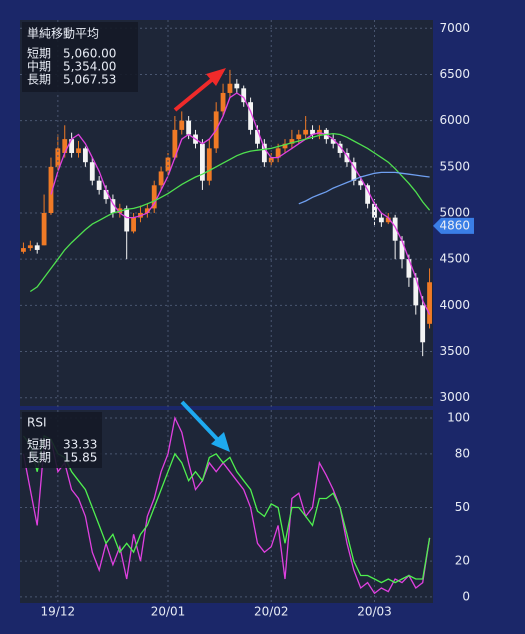  What do you see at coordinates (454, 351) in the screenshot?
I see `y-tick-label: 3500` at bounding box center [454, 351].